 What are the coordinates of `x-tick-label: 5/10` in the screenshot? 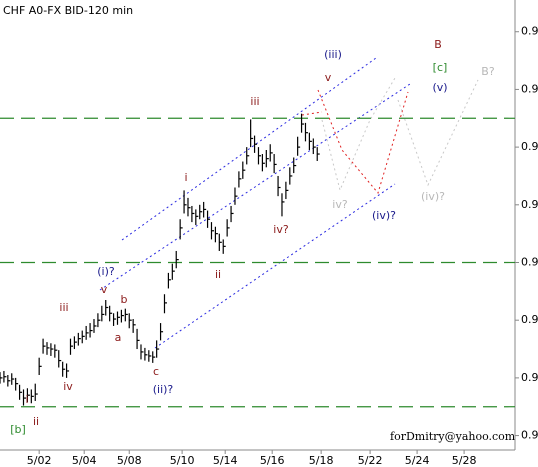 It's located at (182, 460).